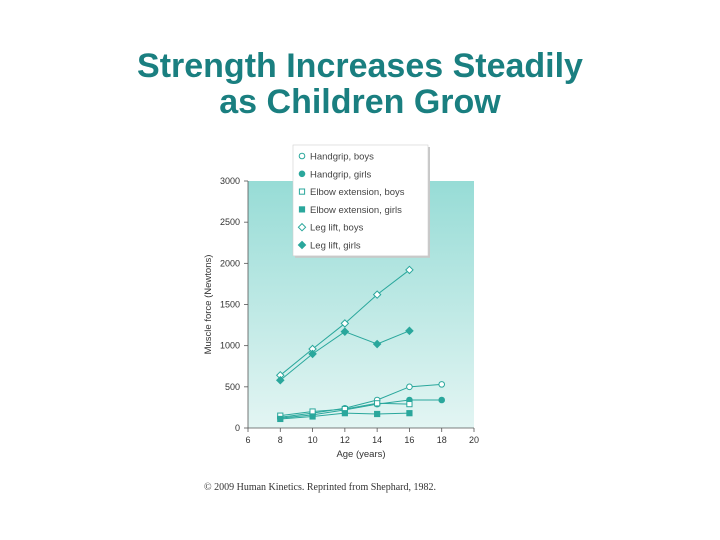 The width and height of the screenshot is (720, 540). I want to click on y-axis-label: Muscle force (Newtons), so click(208, 305).